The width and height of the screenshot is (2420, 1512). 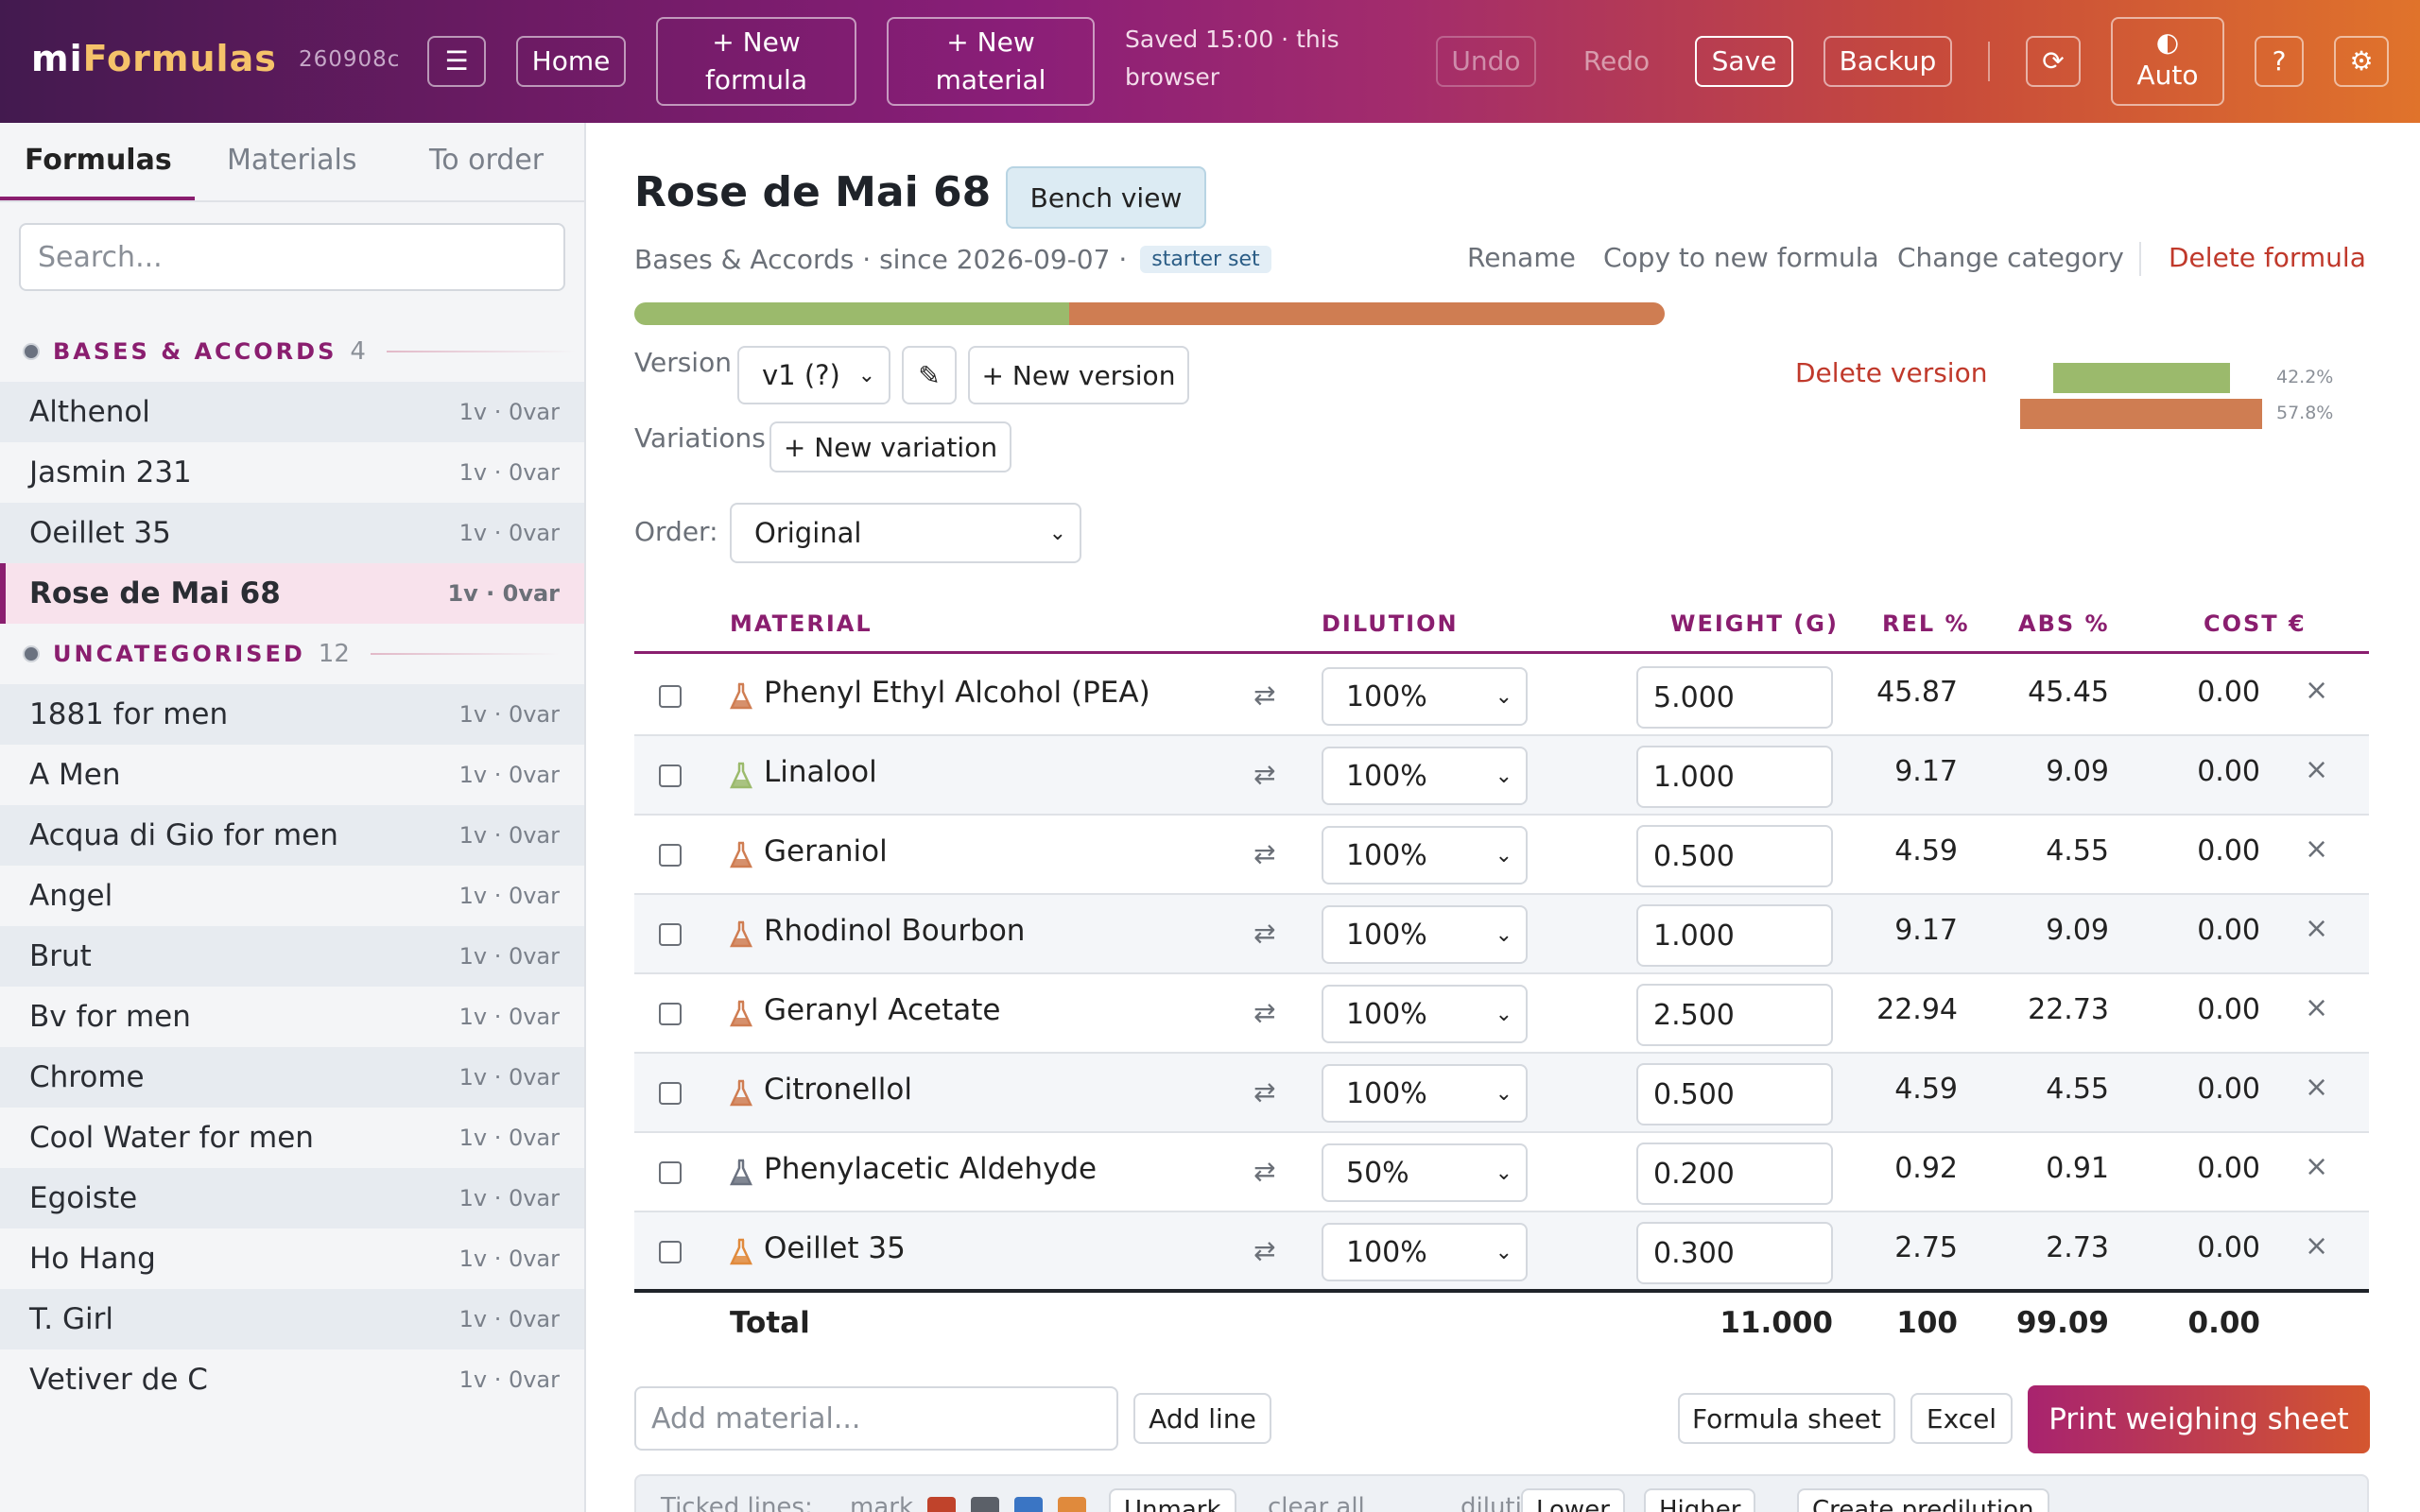 I want to click on delete-formula-link: Delete formula, so click(x=2267, y=257).